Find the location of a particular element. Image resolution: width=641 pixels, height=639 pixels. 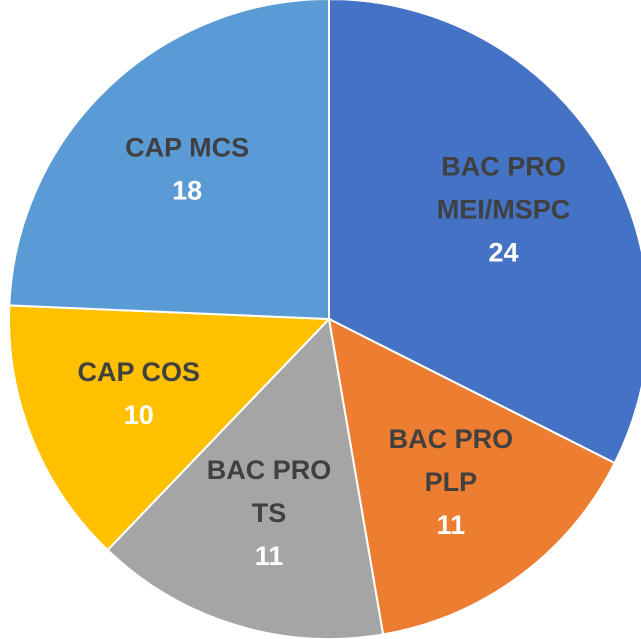

slice-label: BAC PRO PLP is located at coordinates (451, 460).